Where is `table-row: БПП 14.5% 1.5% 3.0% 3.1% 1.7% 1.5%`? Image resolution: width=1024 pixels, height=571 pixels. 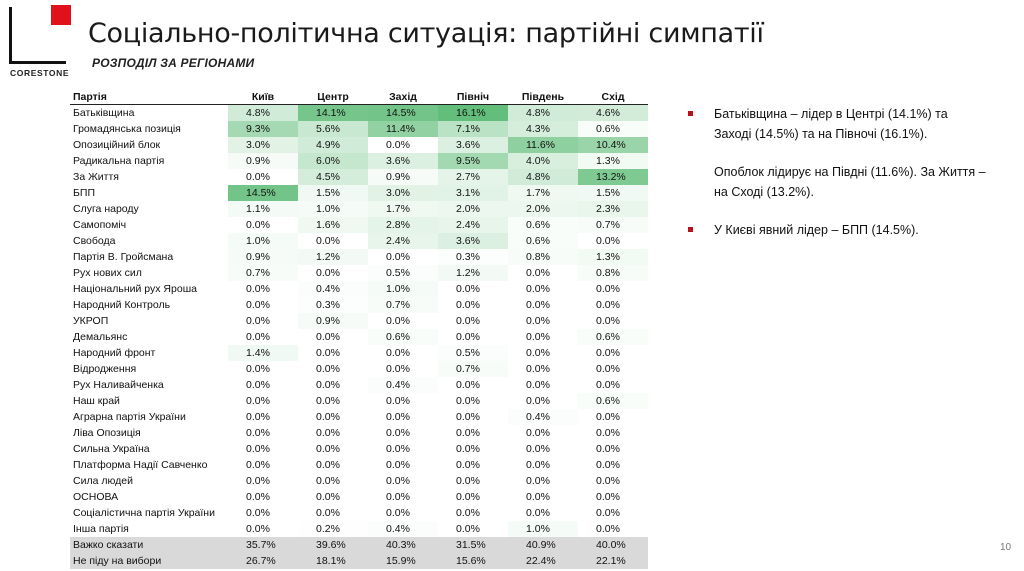 table-row: БПП 14.5% 1.5% 3.0% 3.1% 1.7% 1.5% is located at coordinates (359, 193).